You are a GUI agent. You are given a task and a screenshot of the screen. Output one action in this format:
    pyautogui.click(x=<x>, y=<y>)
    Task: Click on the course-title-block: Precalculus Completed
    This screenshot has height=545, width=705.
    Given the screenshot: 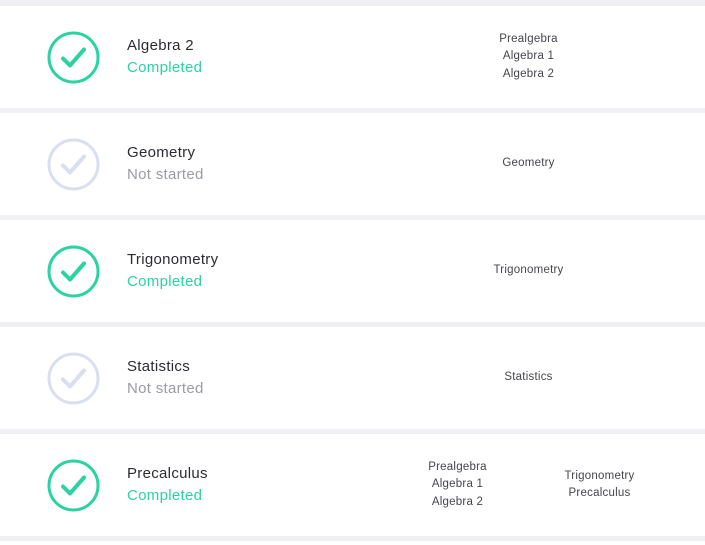 What is the action you would take?
    pyautogui.click(x=167, y=485)
    